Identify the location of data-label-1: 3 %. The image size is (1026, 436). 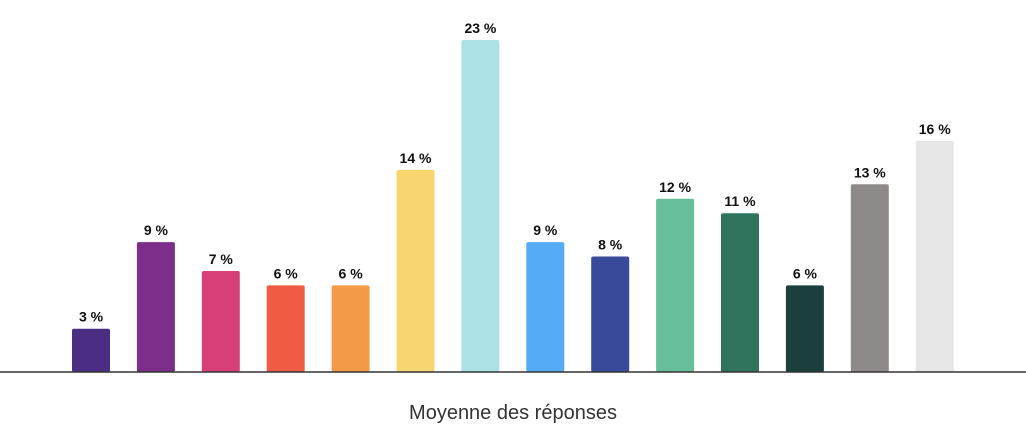
(91, 317).